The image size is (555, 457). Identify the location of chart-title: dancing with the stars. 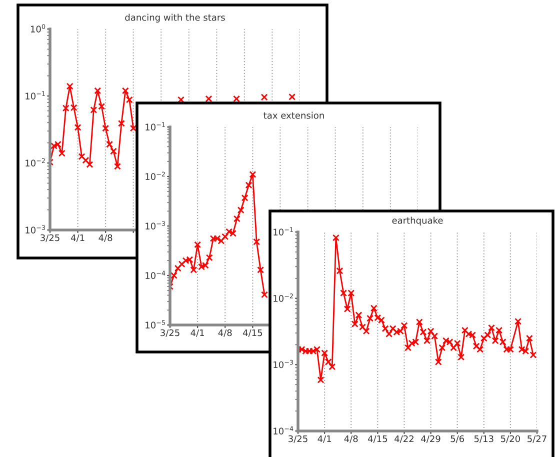
(175, 18).